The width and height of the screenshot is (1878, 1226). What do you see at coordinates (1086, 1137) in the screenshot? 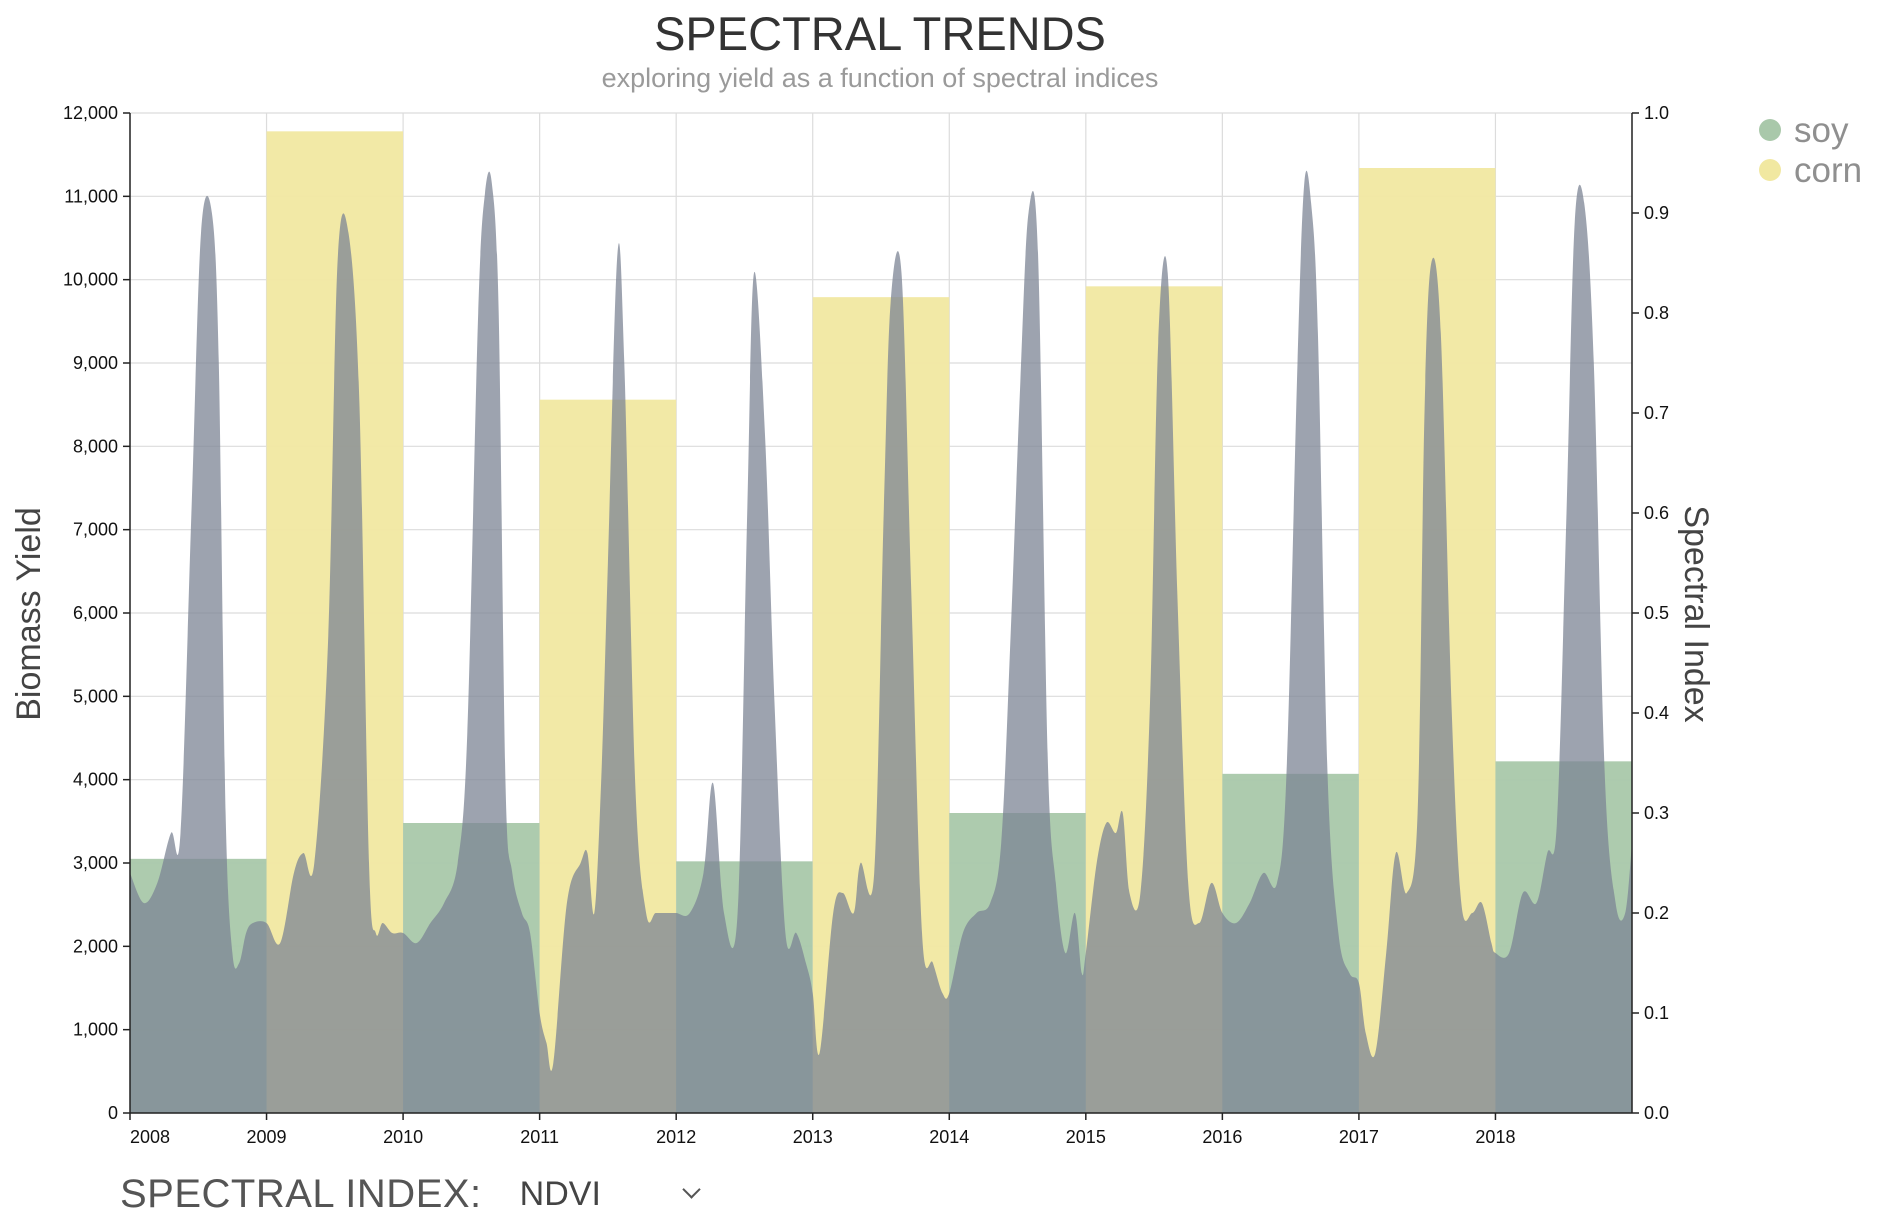
I see `x-tick-label: 2015` at bounding box center [1086, 1137].